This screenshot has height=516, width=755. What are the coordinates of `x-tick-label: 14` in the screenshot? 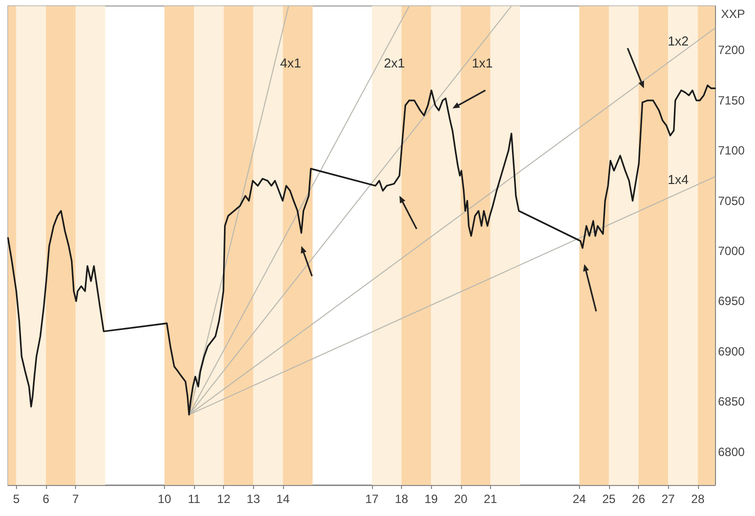 It's located at (283, 499).